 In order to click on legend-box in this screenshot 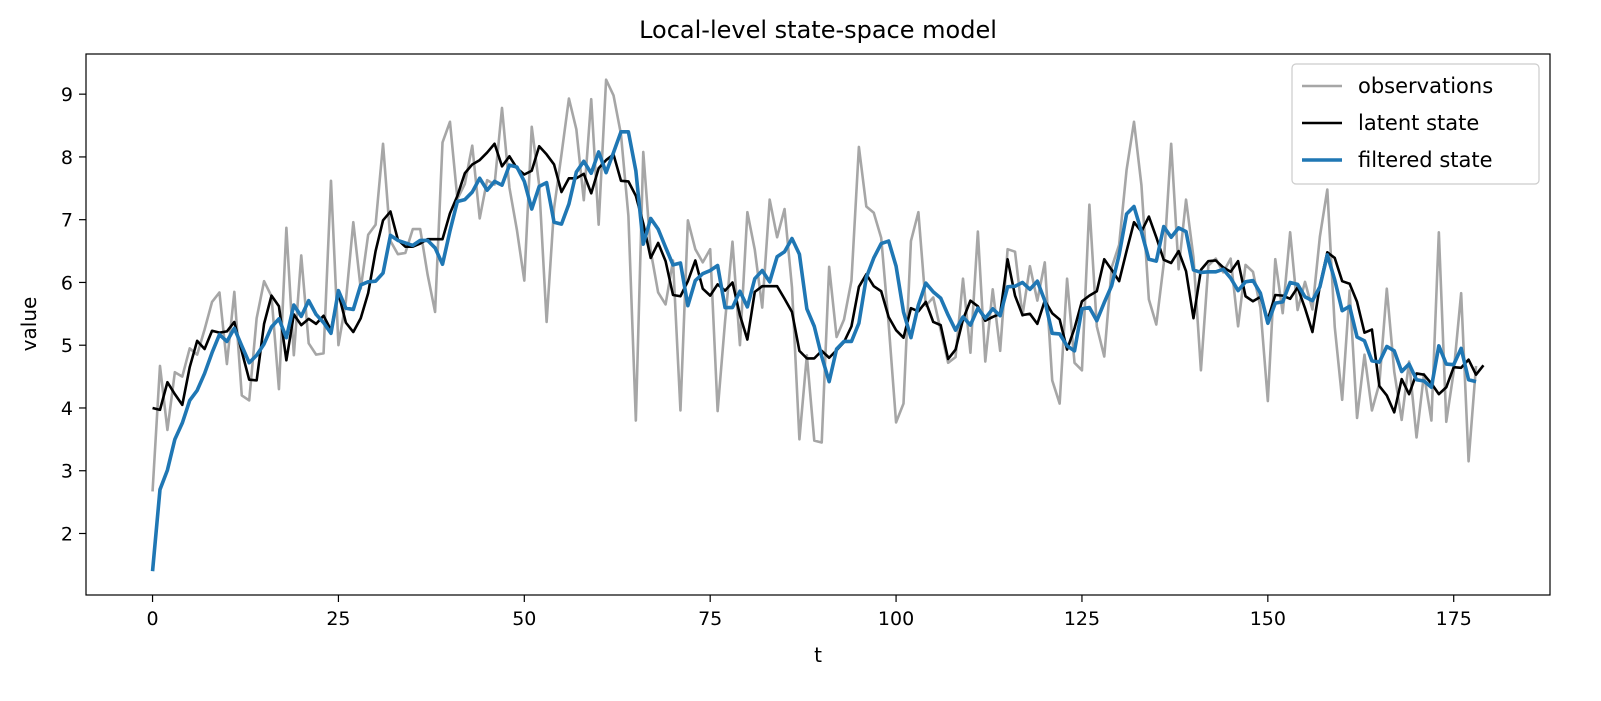, I will do `click(1415, 124)`.